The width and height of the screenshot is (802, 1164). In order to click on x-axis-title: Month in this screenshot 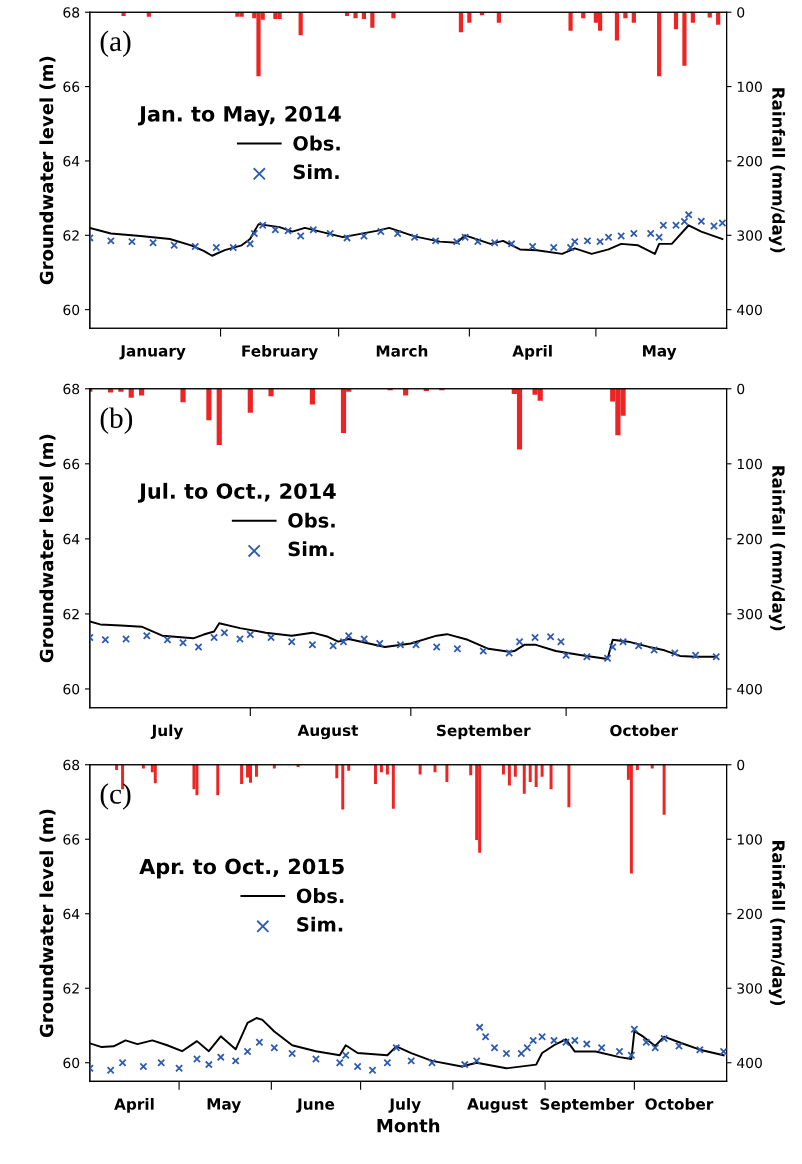, I will do `click(408, 1125)`.